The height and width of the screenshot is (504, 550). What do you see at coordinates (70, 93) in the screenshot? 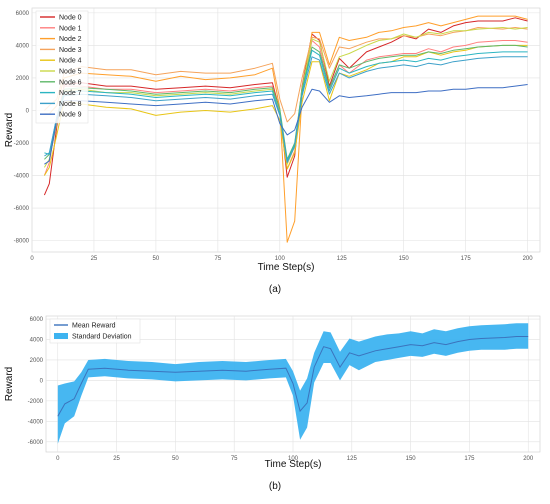
I see `chart-a-legend-label: Node 7` at bounding box center [70, 93].